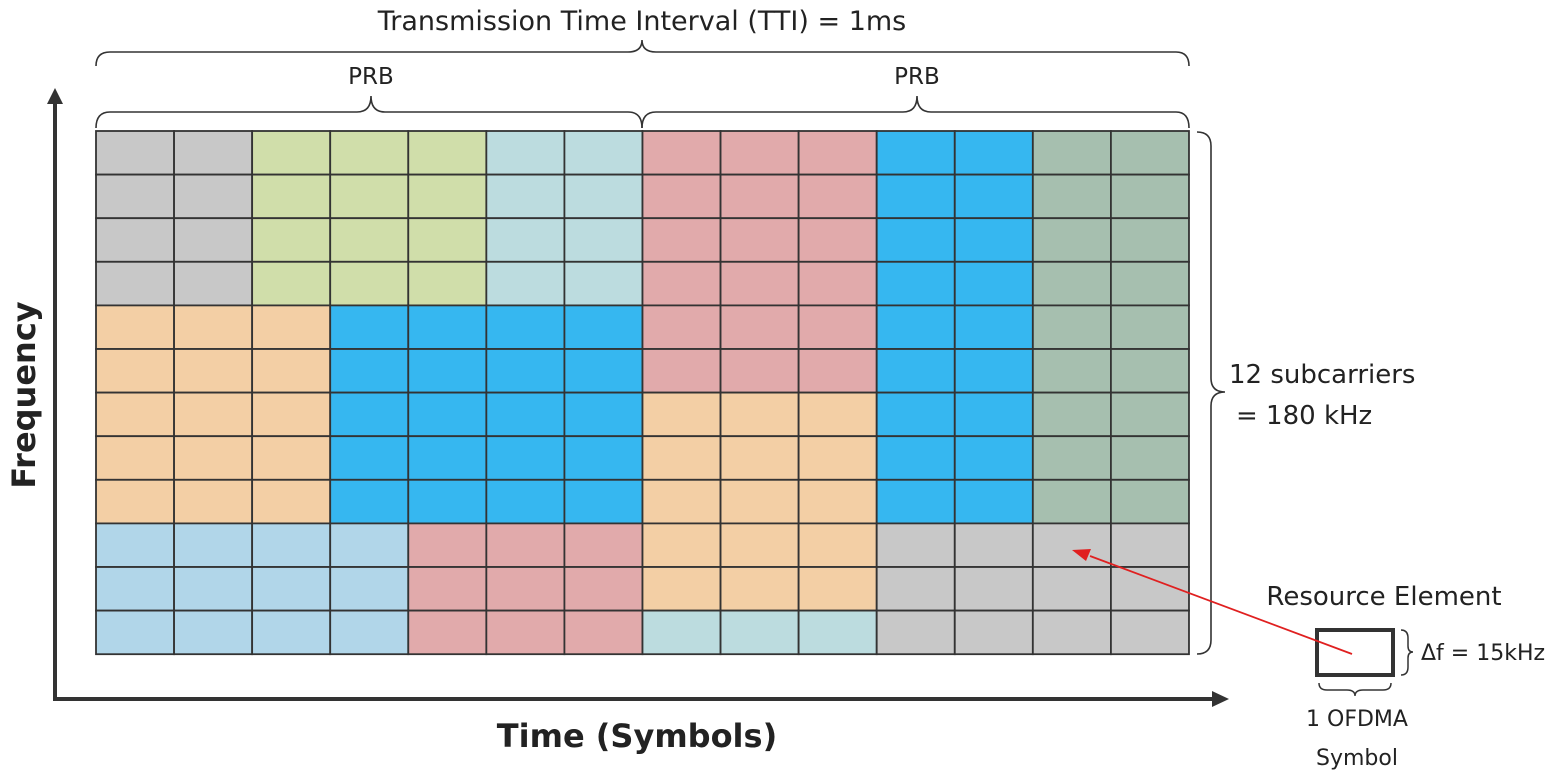  I want to click on grid-cell-r6-c3, so click(369, 414).